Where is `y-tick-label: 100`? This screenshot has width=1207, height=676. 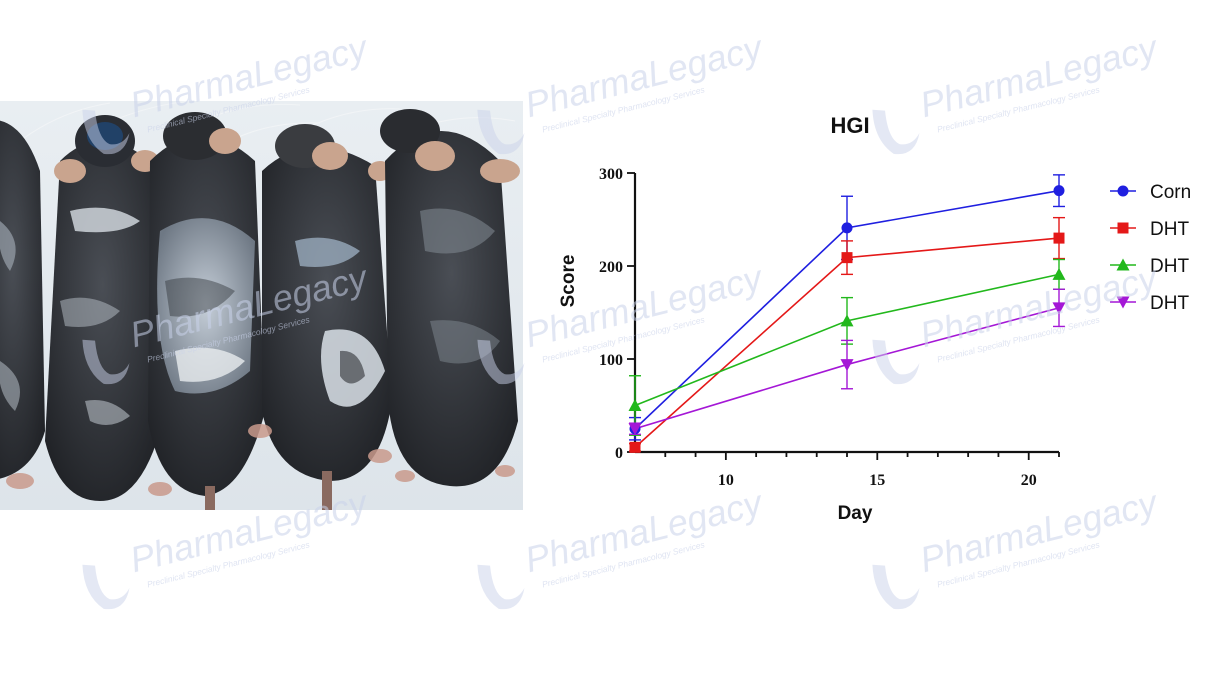
y-tick-label: 100 is located at coordinates (611, 360).